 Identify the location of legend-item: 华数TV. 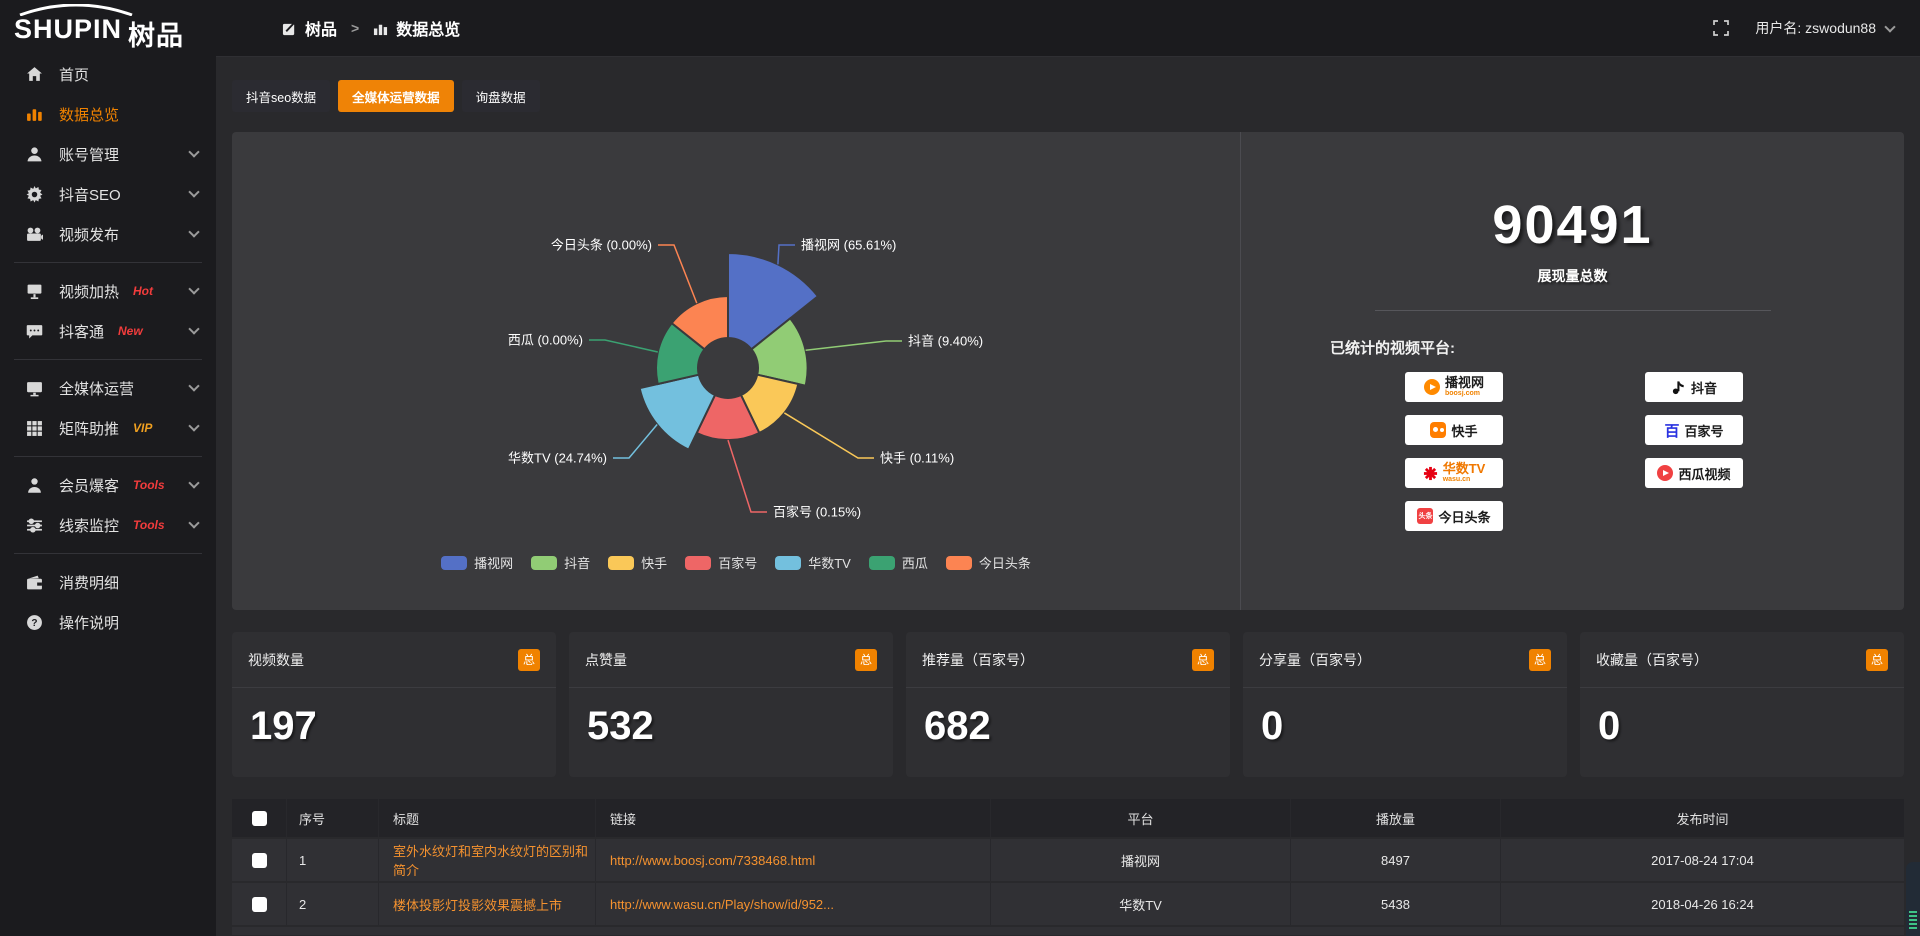
(813, 562).